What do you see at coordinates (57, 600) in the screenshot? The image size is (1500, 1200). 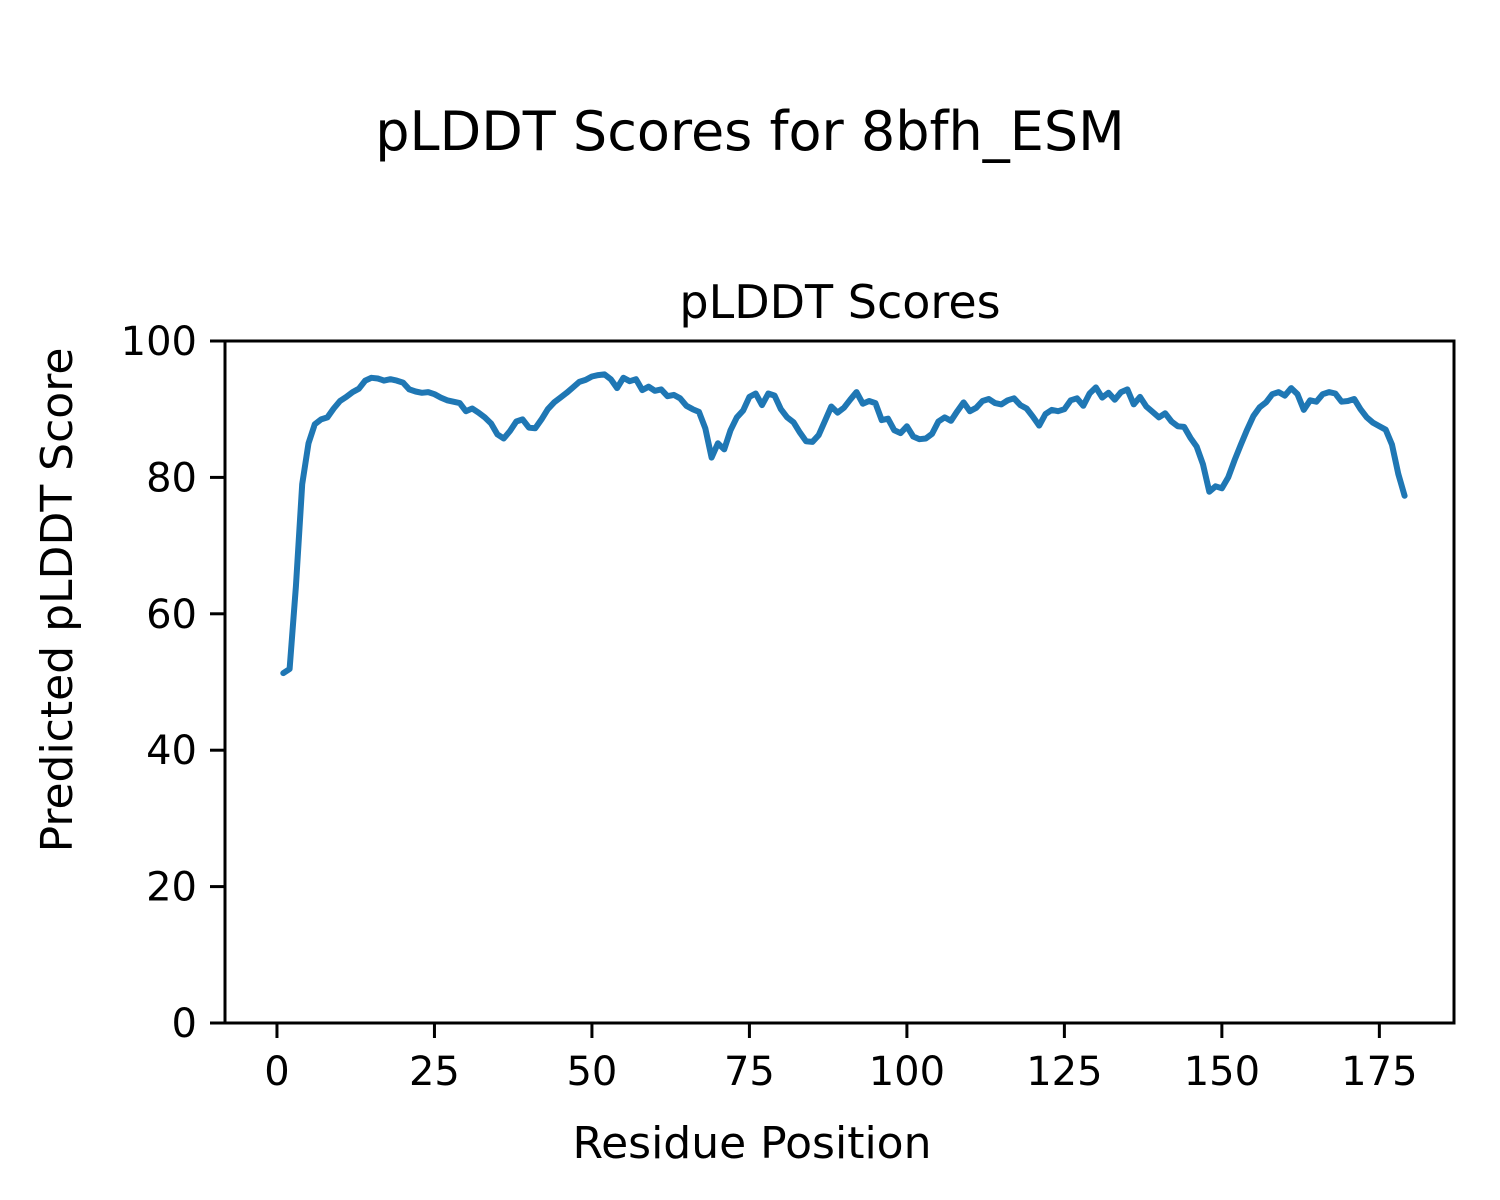 I see `y-axis-label: Predicted pLDDT Score` at bounding box center [57, 600].